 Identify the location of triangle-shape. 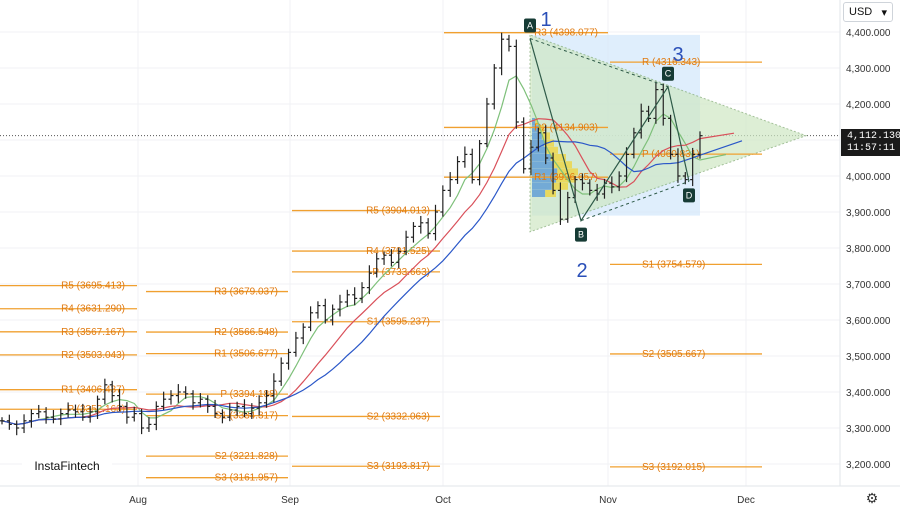
(668, 133).